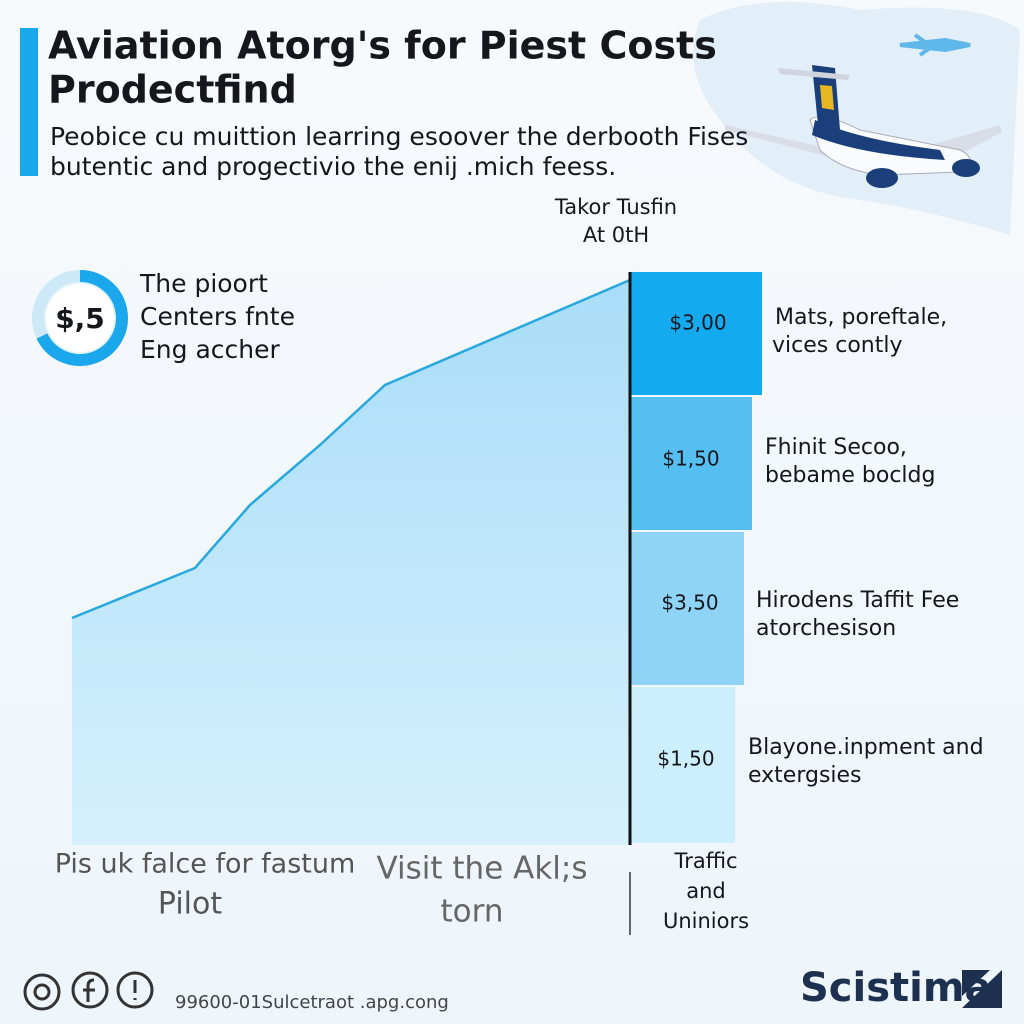  I want to click on gauge-center, so click(80, 318).